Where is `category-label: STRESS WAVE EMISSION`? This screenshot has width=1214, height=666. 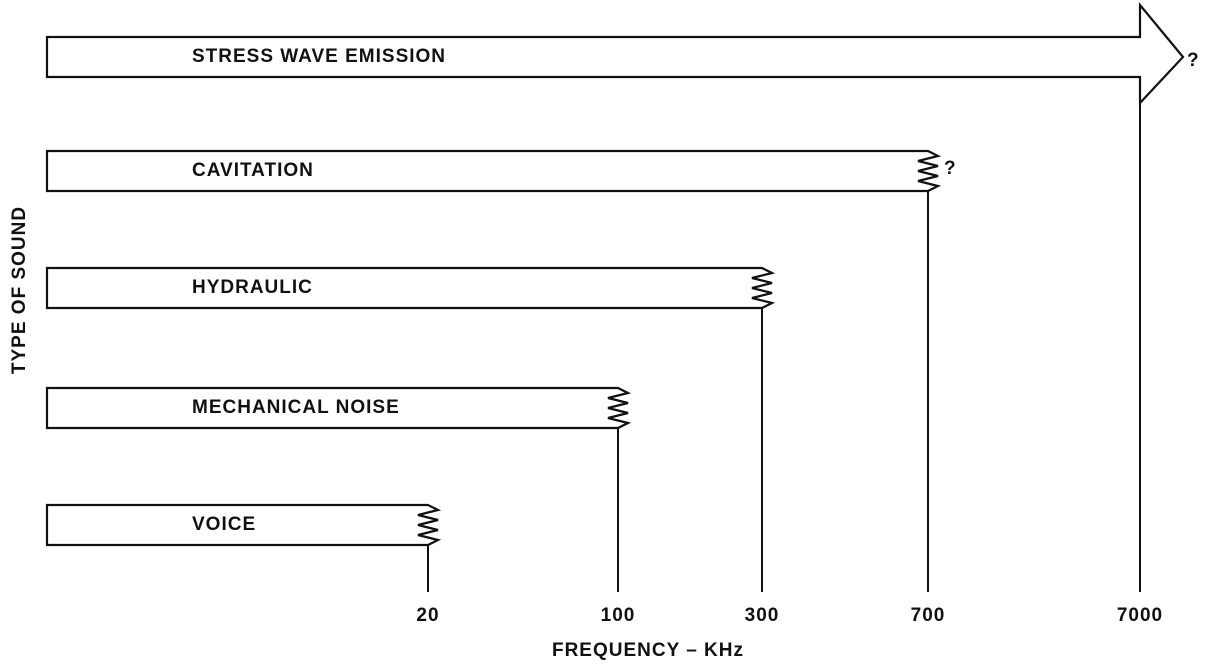 category-label: STRESS WAVE EMISSION is located at coordinates (319, 56).